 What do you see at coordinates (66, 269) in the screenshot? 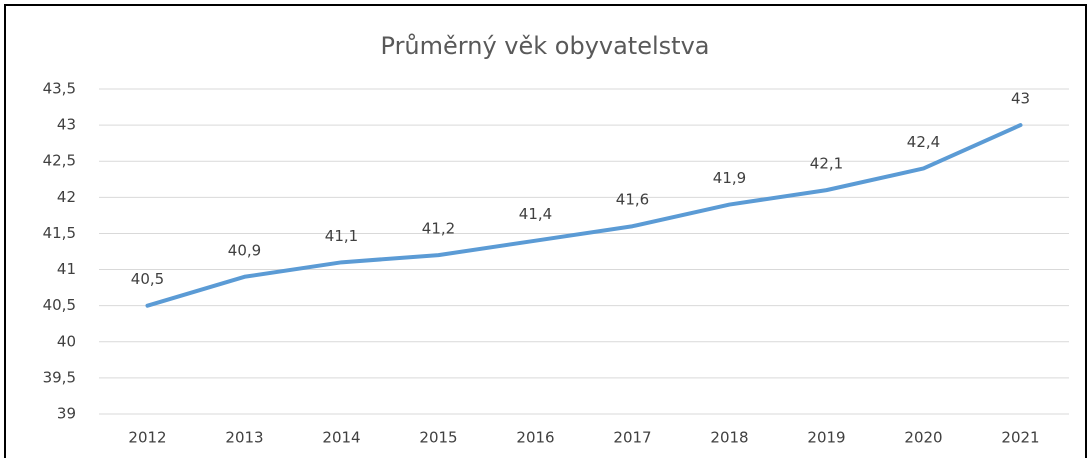
I see `y-tick-label: 41` at bounding box center [66, 269].